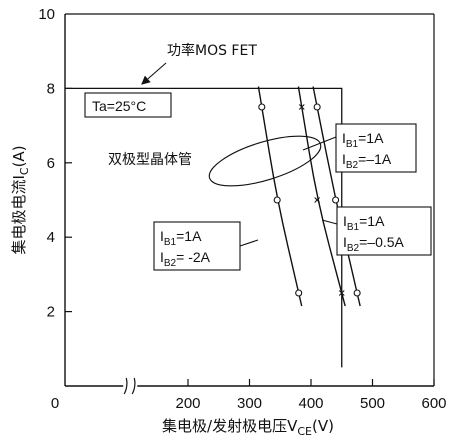 The image size is (466, 444). I want to click on ref-label-v2: =–1A, so click(375, 159).